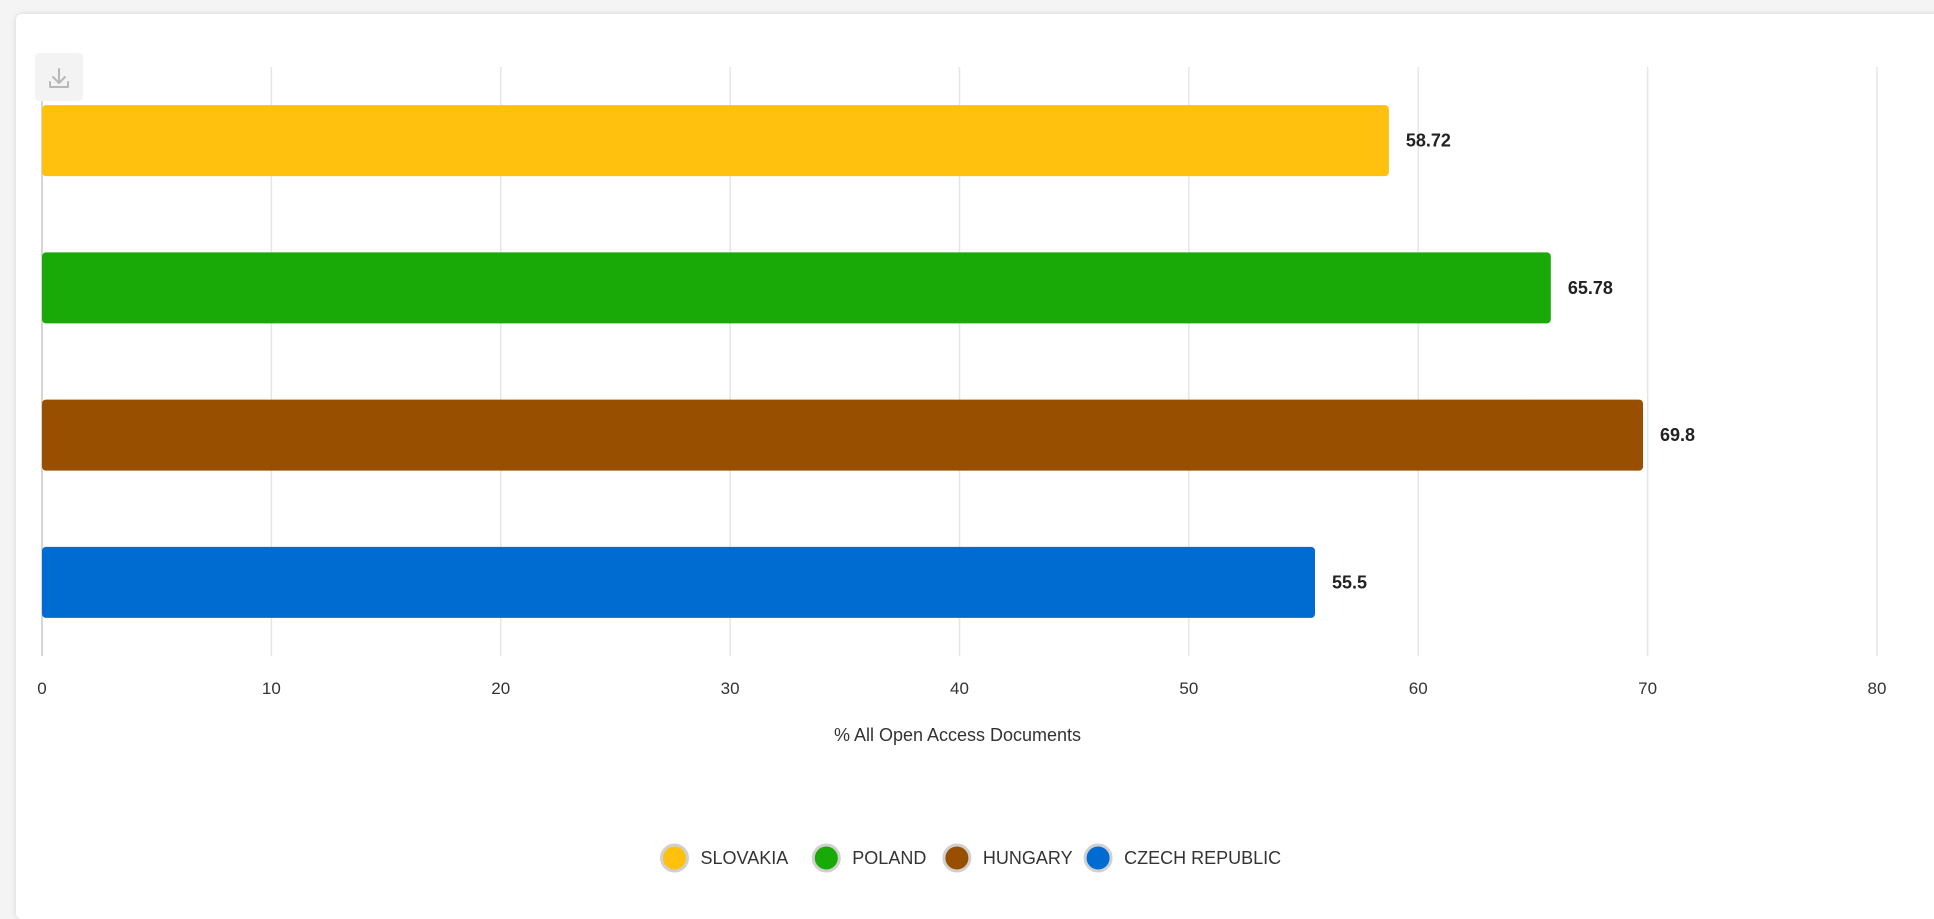  What do you see at coordinates (796, 288) in the screenshot?
I see `bar-poland` at bounding box center [796, 288].